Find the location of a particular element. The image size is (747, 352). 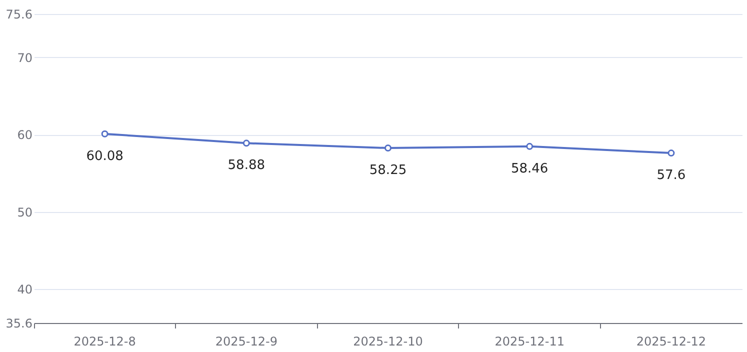

x-tick-label: 2025-12-12 is located at coordinates (671, 341).